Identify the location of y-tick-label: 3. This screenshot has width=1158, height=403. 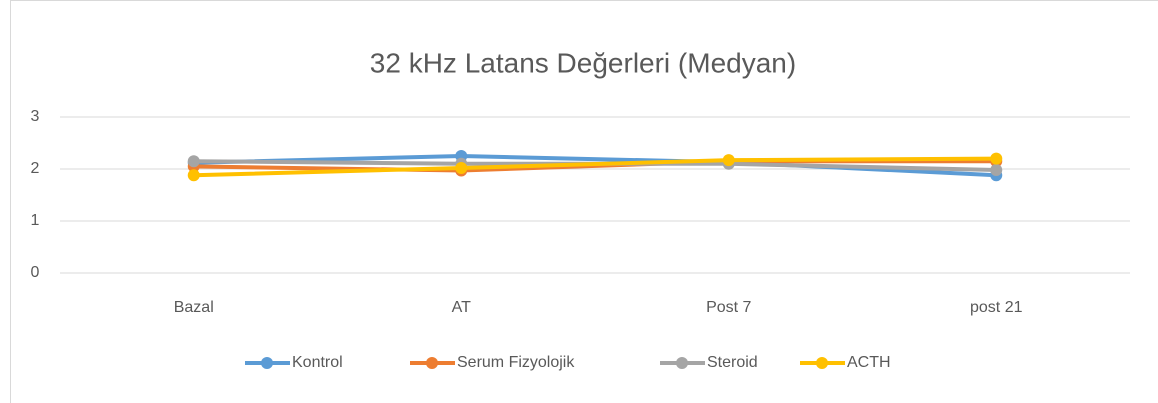
(35, 116).